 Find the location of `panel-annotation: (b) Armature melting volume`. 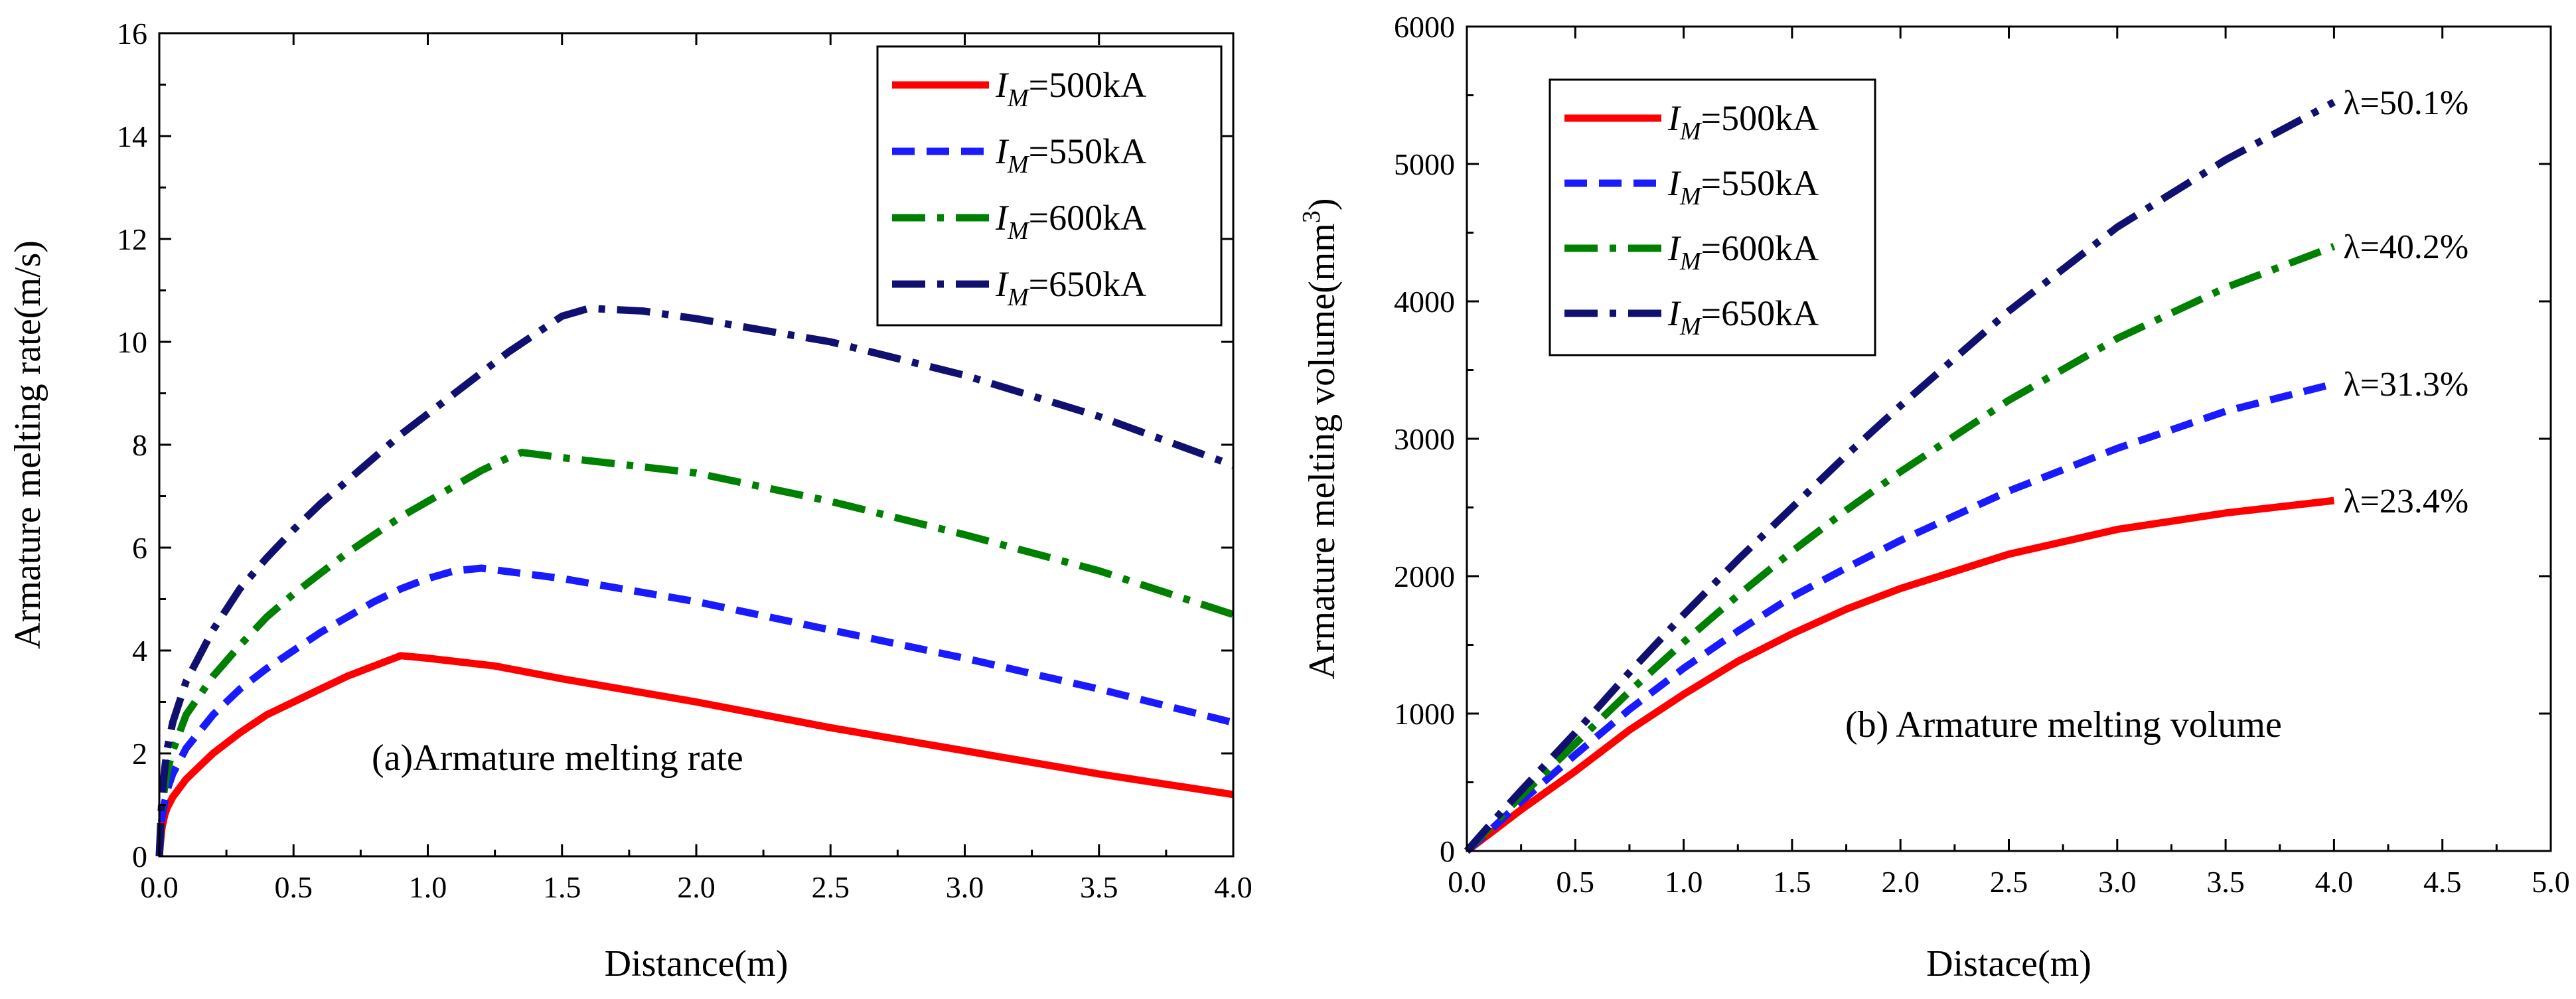

panel-annotation: (b) Armature melting volume is located at coordinates (2063, 724).